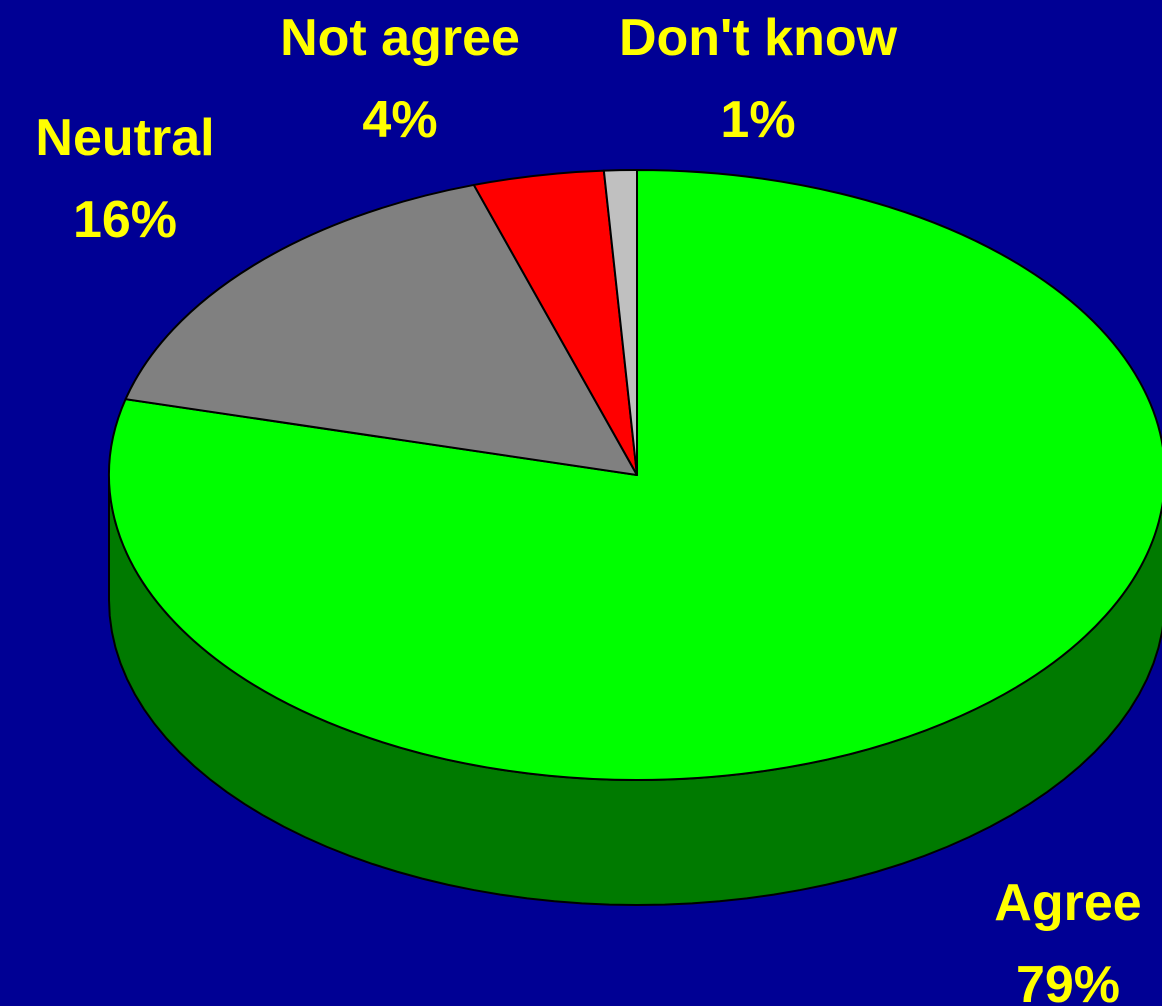  Describe the element at coordinates (124, 138) in the screenshot. I see `pie-label-neutral: Neutral` at that location.